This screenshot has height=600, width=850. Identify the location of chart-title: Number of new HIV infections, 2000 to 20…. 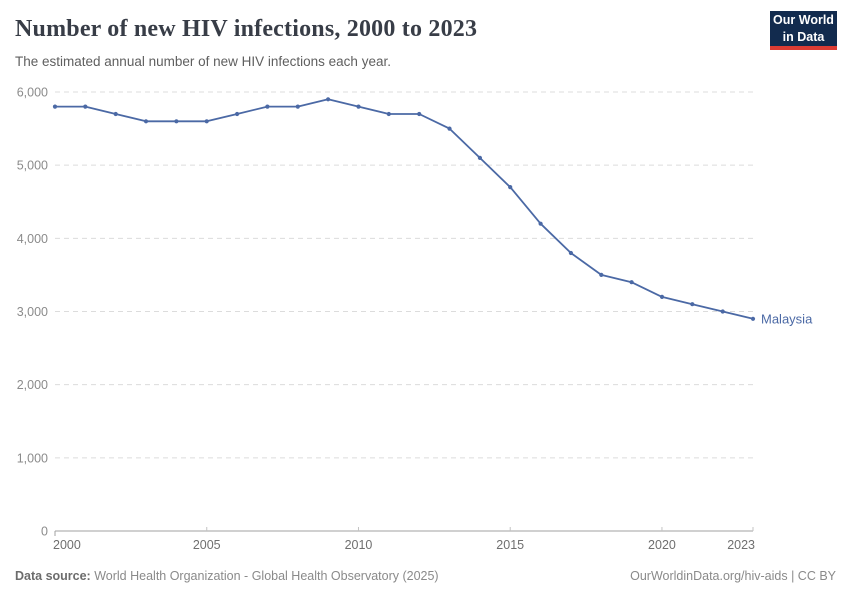
(246, 29).